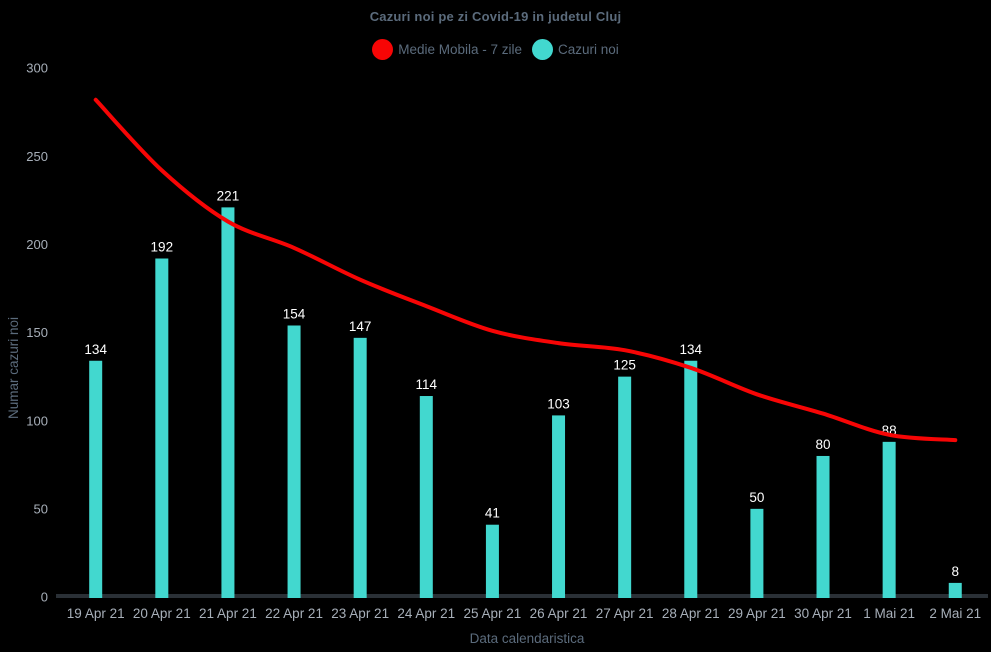 This screenshot has width=991, height=652. Describe the element at coordinates (294, 313) in the screenshot. I see `bar-value-label: 154` at that location.